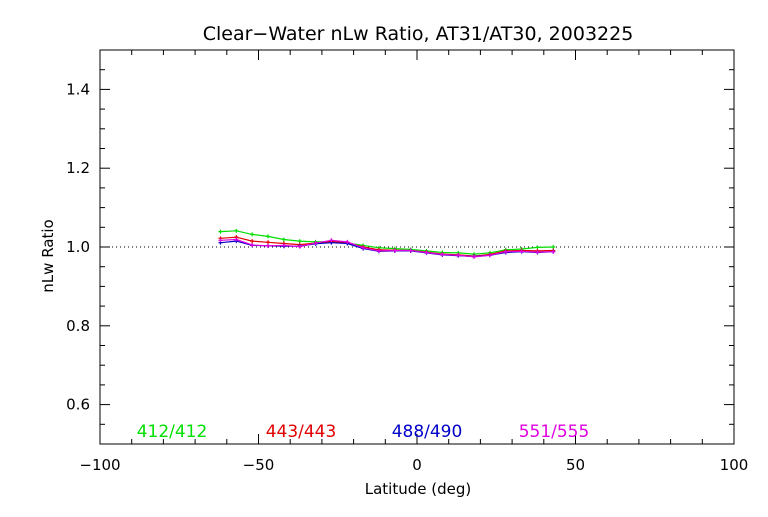 Image resolution: width=768 pixels, height=517 pixels. What do you see at coordinates (418, 489) in the screenshot?
I see `x-axis-title: Latitude (deg)` at bounding box center [418, 489].